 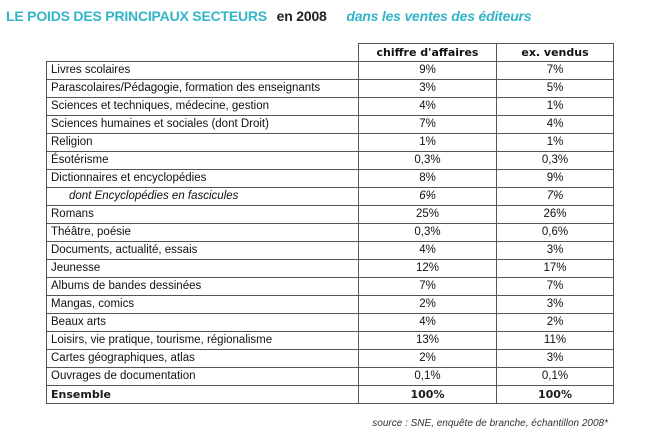 What do you see at coordinates (202, 376) in the screenshot?
I see `sector-label: Ouvrages de documentation` at bounding box center [202, 376].